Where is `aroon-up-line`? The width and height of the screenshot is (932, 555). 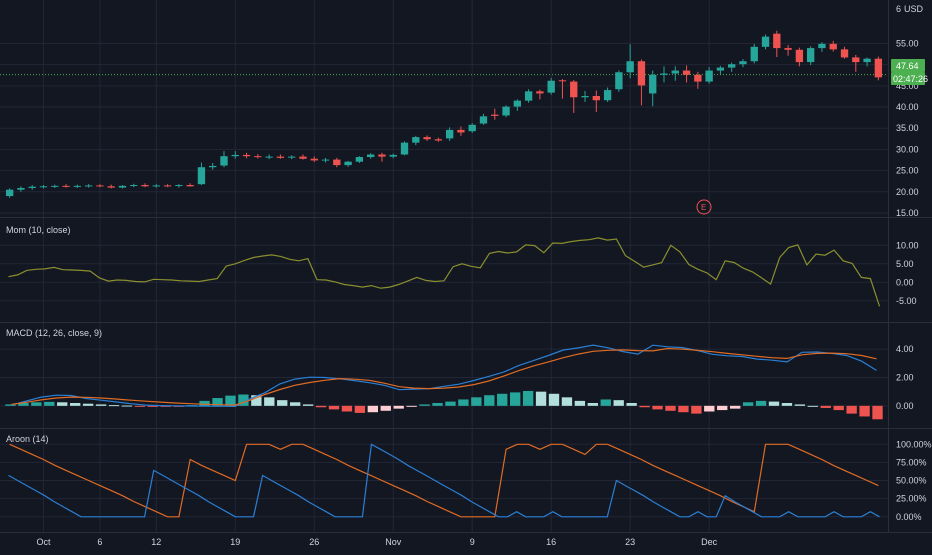 aroon-up-line is located at coordinates (444, 480).